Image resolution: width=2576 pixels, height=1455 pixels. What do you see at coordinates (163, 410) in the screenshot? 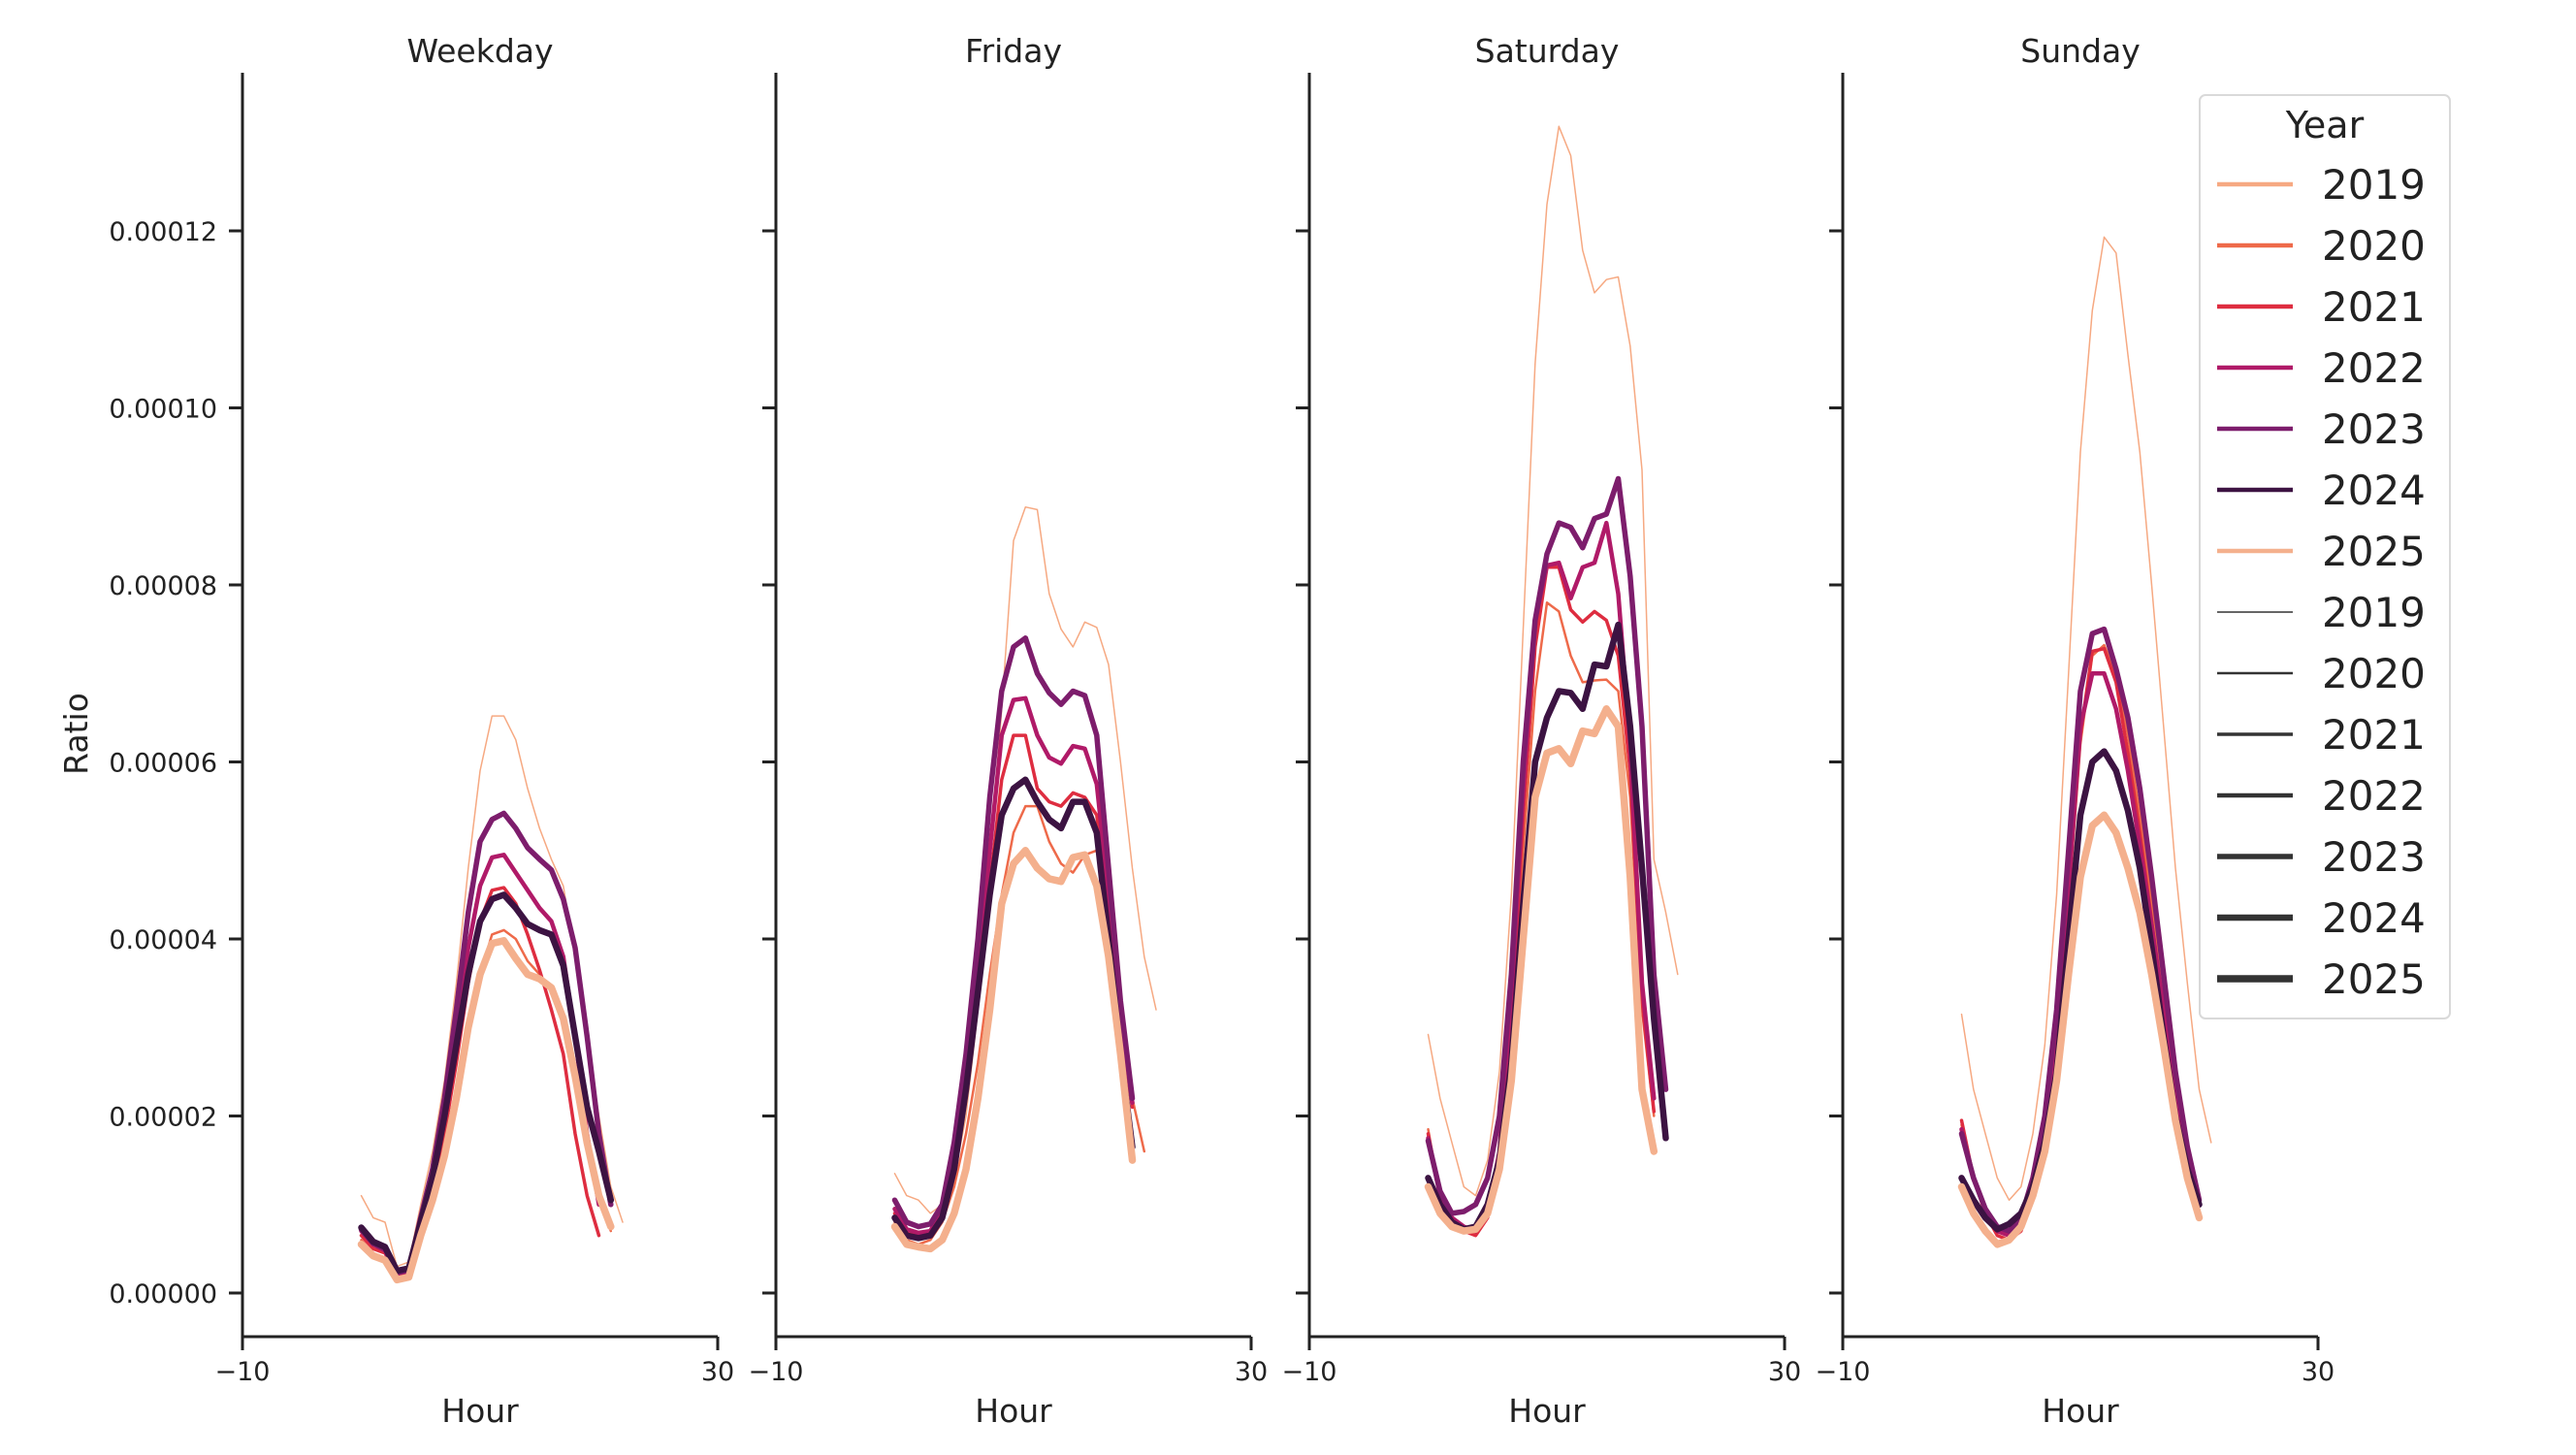
I see `y-tick-label: 0.00010` at bounding box center [163, 410].